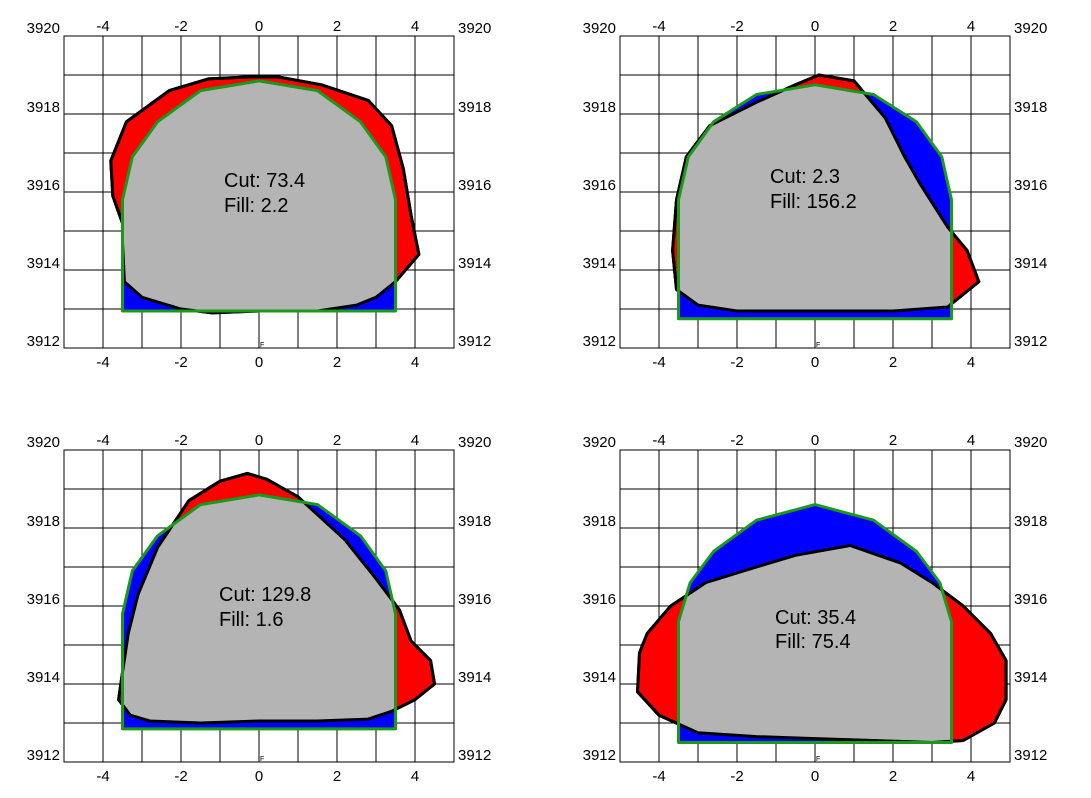  I want to click on fill-label: Fill: 1.6, so click(251, 620).